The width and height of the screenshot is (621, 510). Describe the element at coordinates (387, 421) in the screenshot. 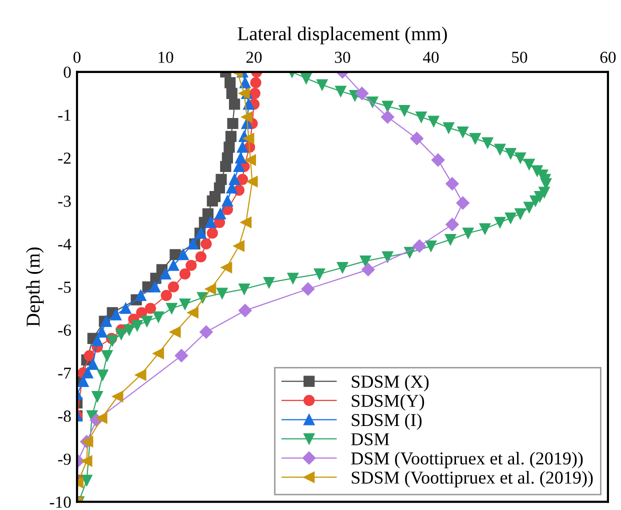

I see `legend-label: SDSM (I)` at that location.